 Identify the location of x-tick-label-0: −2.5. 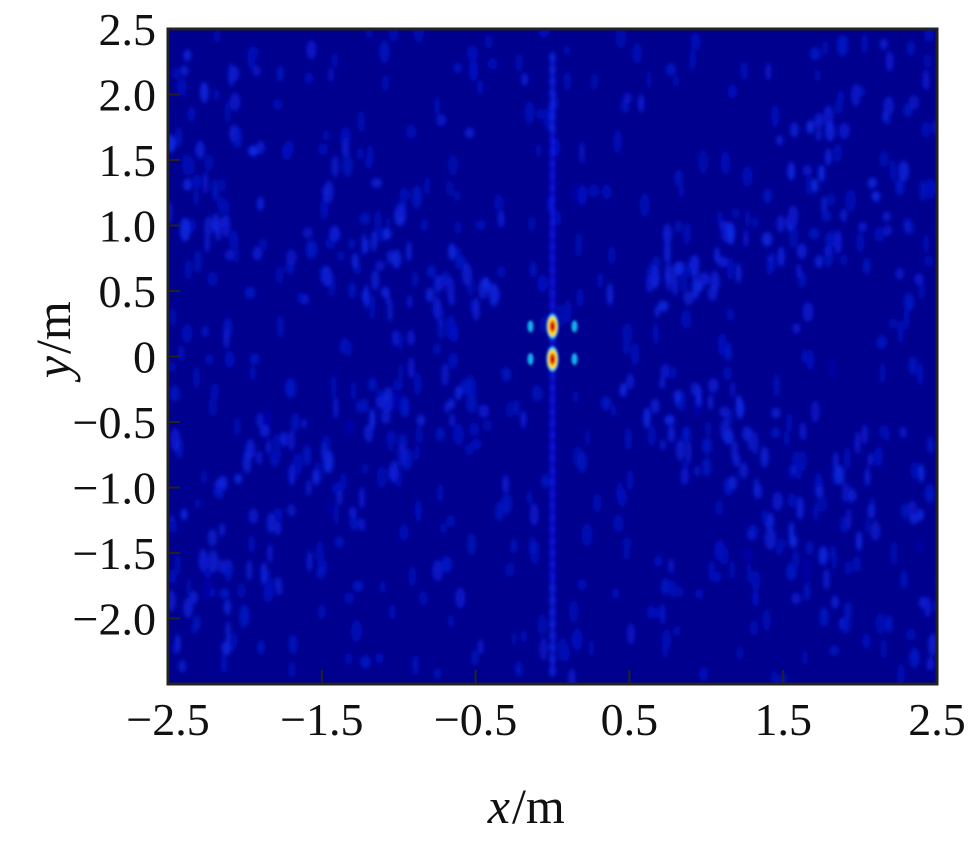
(167, 719).